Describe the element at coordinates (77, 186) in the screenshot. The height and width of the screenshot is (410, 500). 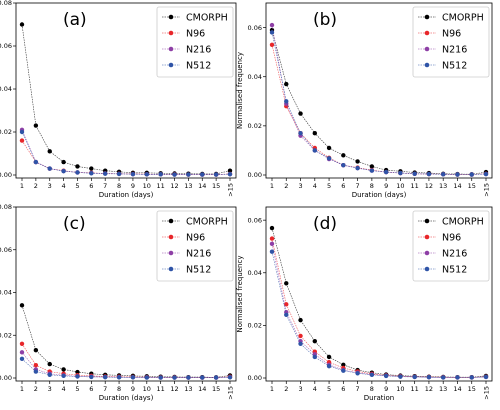
I see `x-tick-label: 5` at that location.